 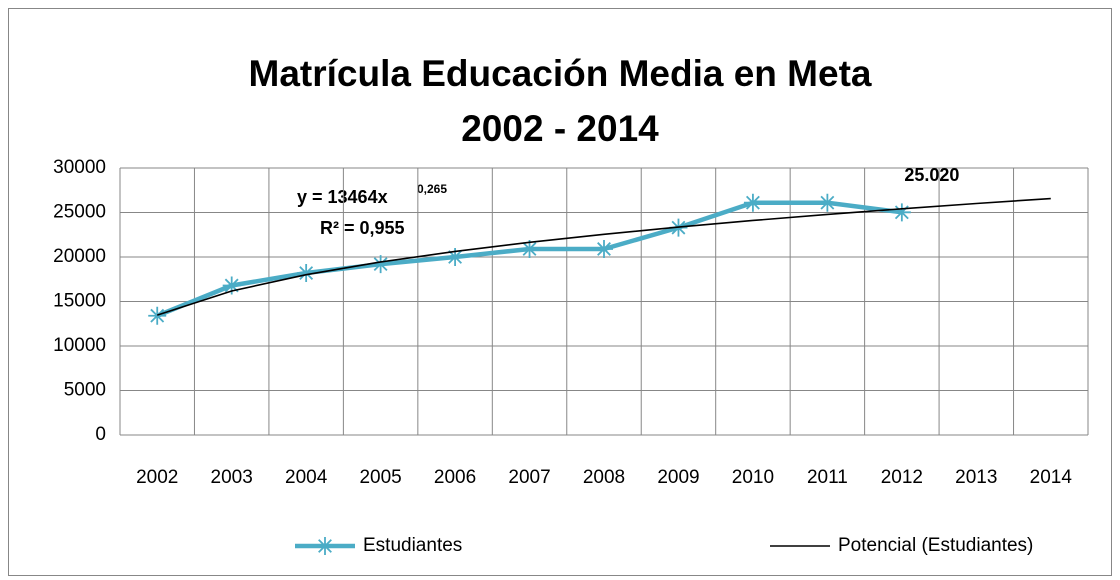 I want to click on y-tick-label: 25000, so click(x=79, y=212).